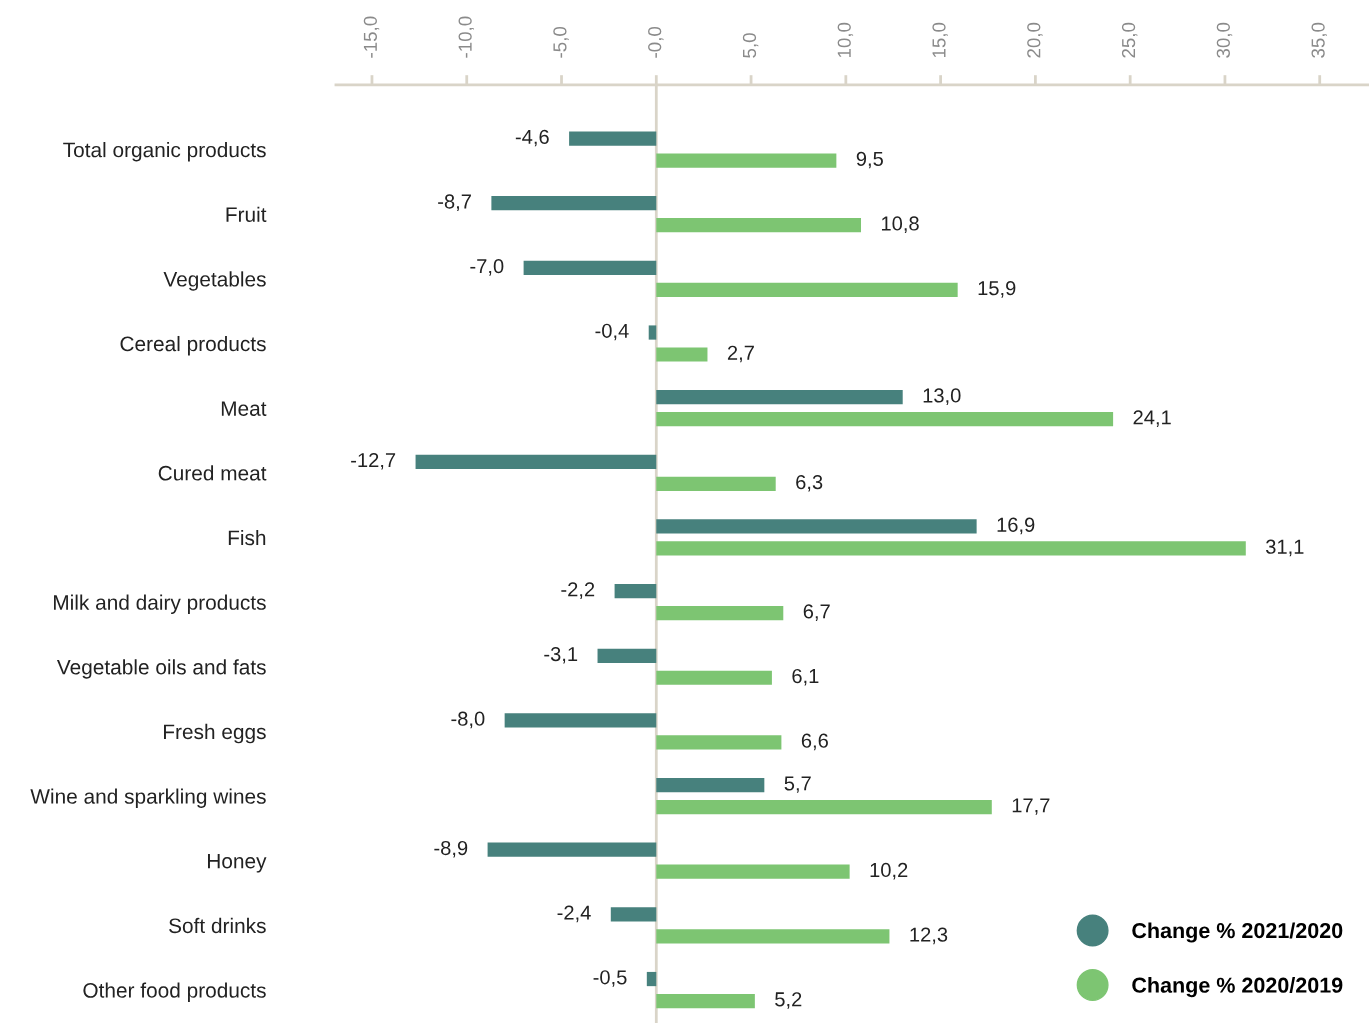 This screenshot has height=1023, width=1369. What do you see at coordinates (161, 669) in the screenshot?
I see `y-tick-label: Vegetable oils and fats` at bounding box center [161, 669].